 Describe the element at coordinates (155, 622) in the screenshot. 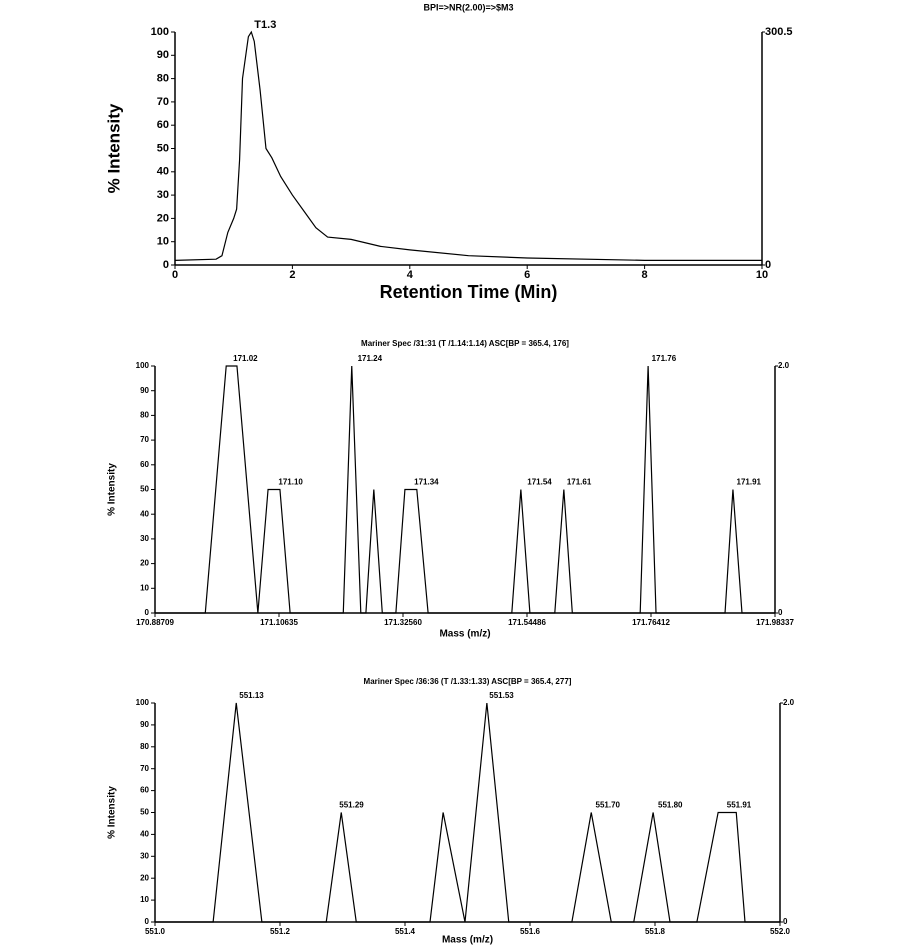

I see `x-tick-label: 170.88709` at that location.